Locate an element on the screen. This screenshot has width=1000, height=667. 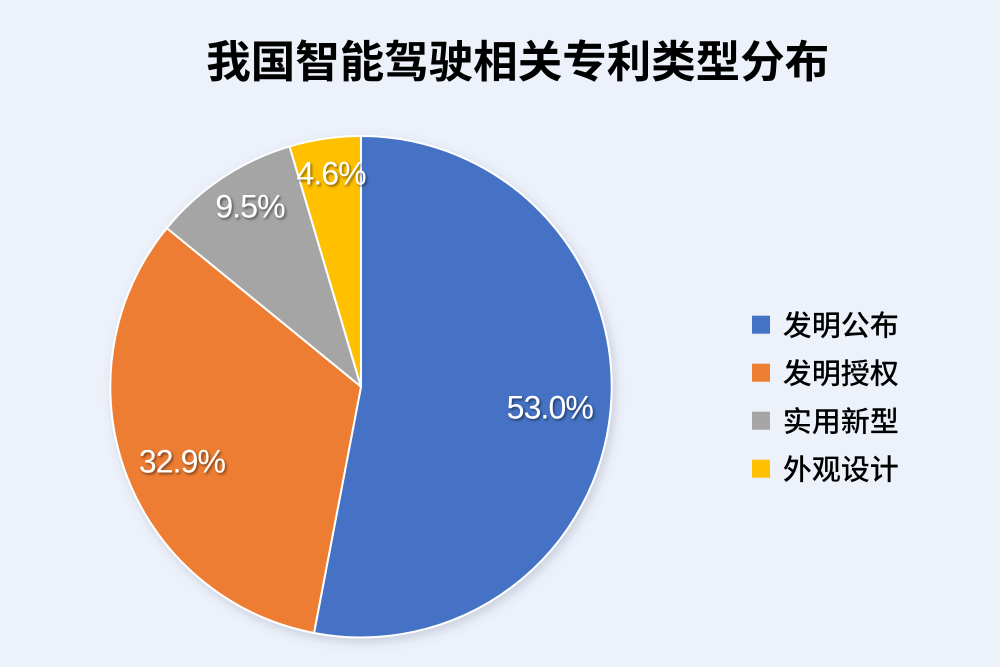
svg-text: 9.5% is located at coordinates (250, 207).